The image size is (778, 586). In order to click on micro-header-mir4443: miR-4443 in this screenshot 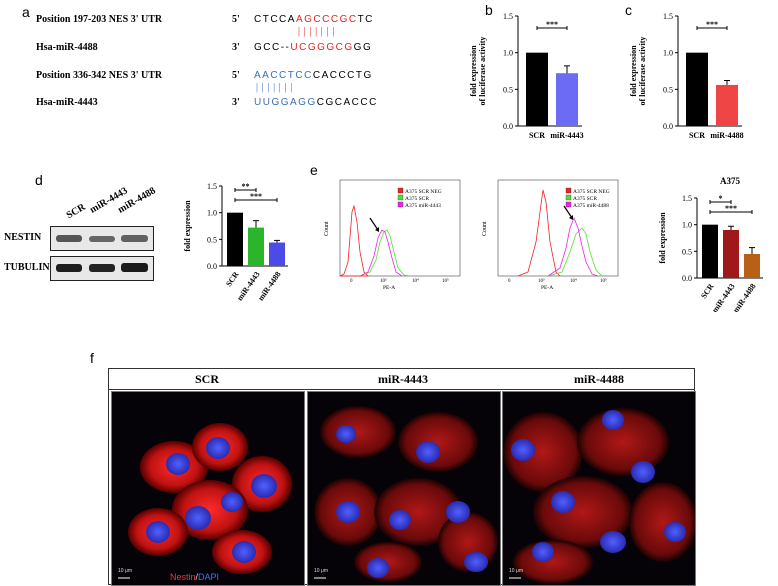, I will do `click(403, 379)`.